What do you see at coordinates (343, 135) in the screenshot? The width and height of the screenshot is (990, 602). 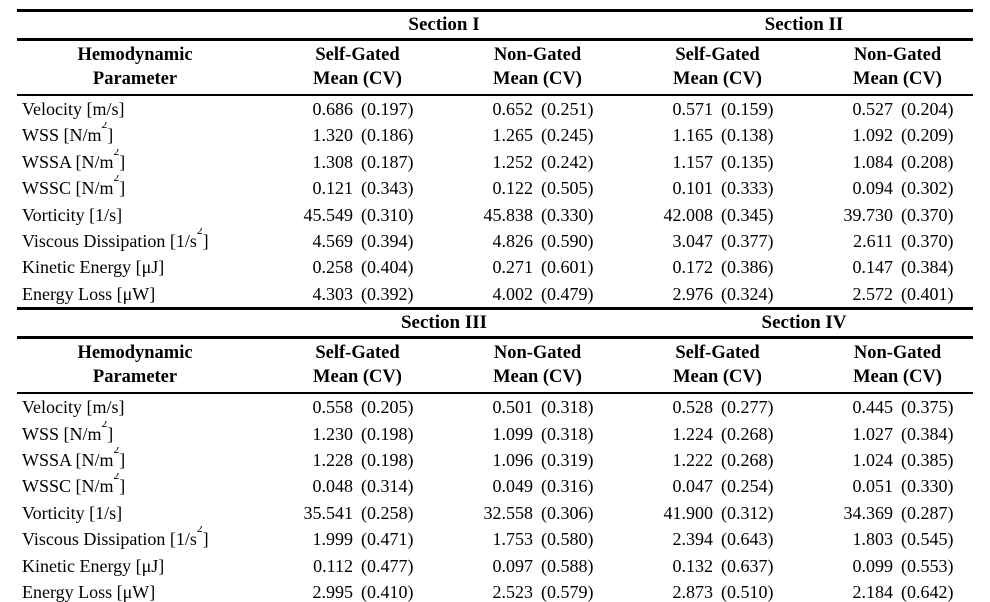 I see `data-cell: 1.320 (0.186)` at bounding box center [343, 135].